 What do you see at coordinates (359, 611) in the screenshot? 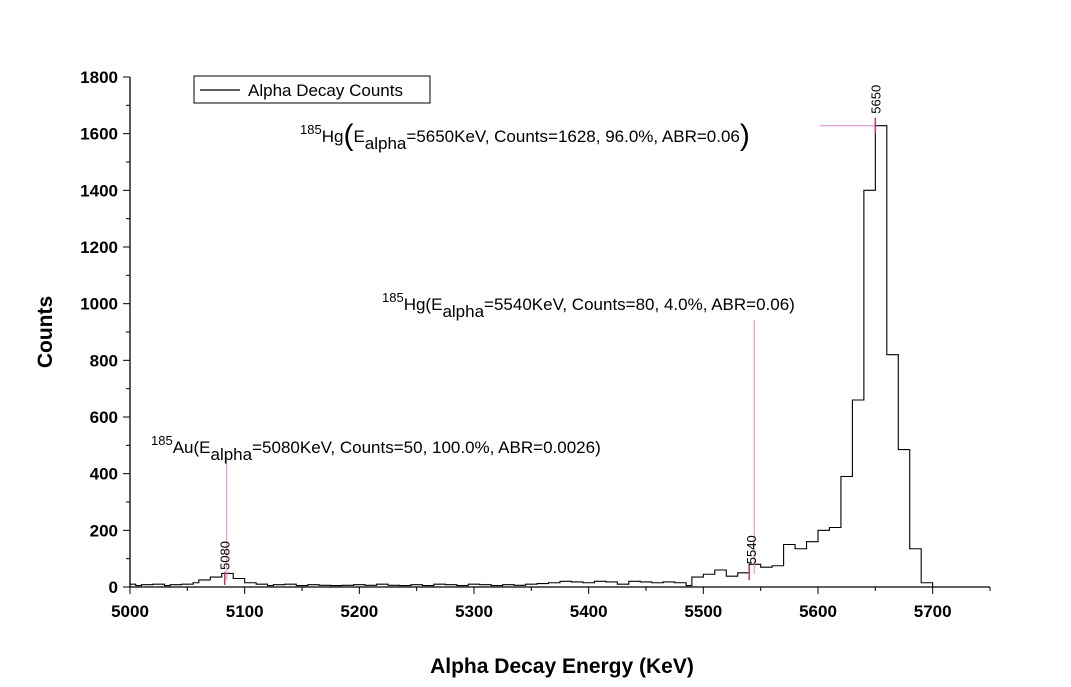
I see `x-tick-label: 5200` at bounding box center [359, 611].